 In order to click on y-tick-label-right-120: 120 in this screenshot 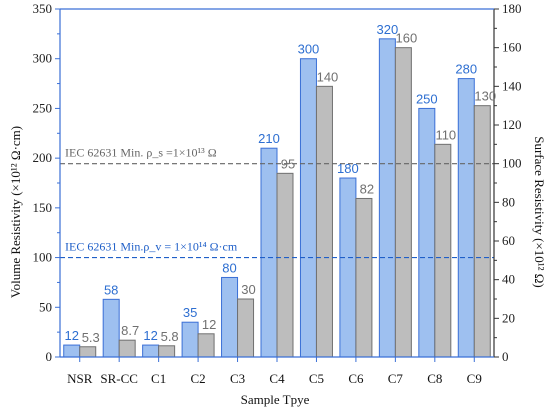, I will do `click(512, 124)`.